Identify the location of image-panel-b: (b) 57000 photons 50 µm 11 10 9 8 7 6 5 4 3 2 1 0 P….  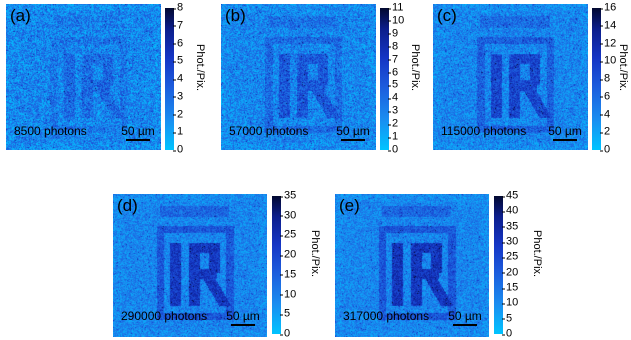
(321, 78).